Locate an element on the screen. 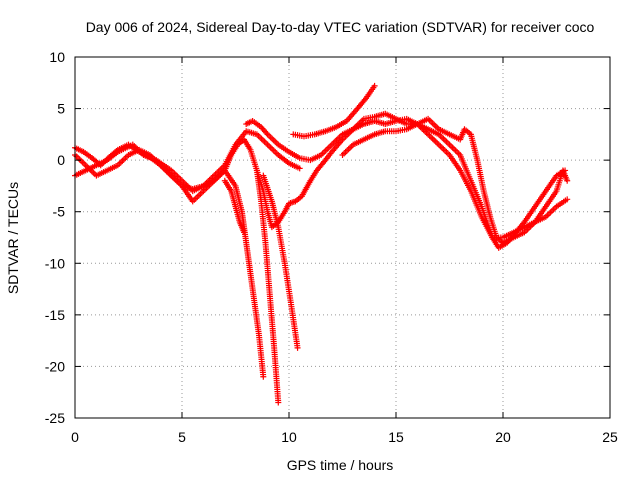  y-tick-label: -25 is located at coordinates (55, 418).